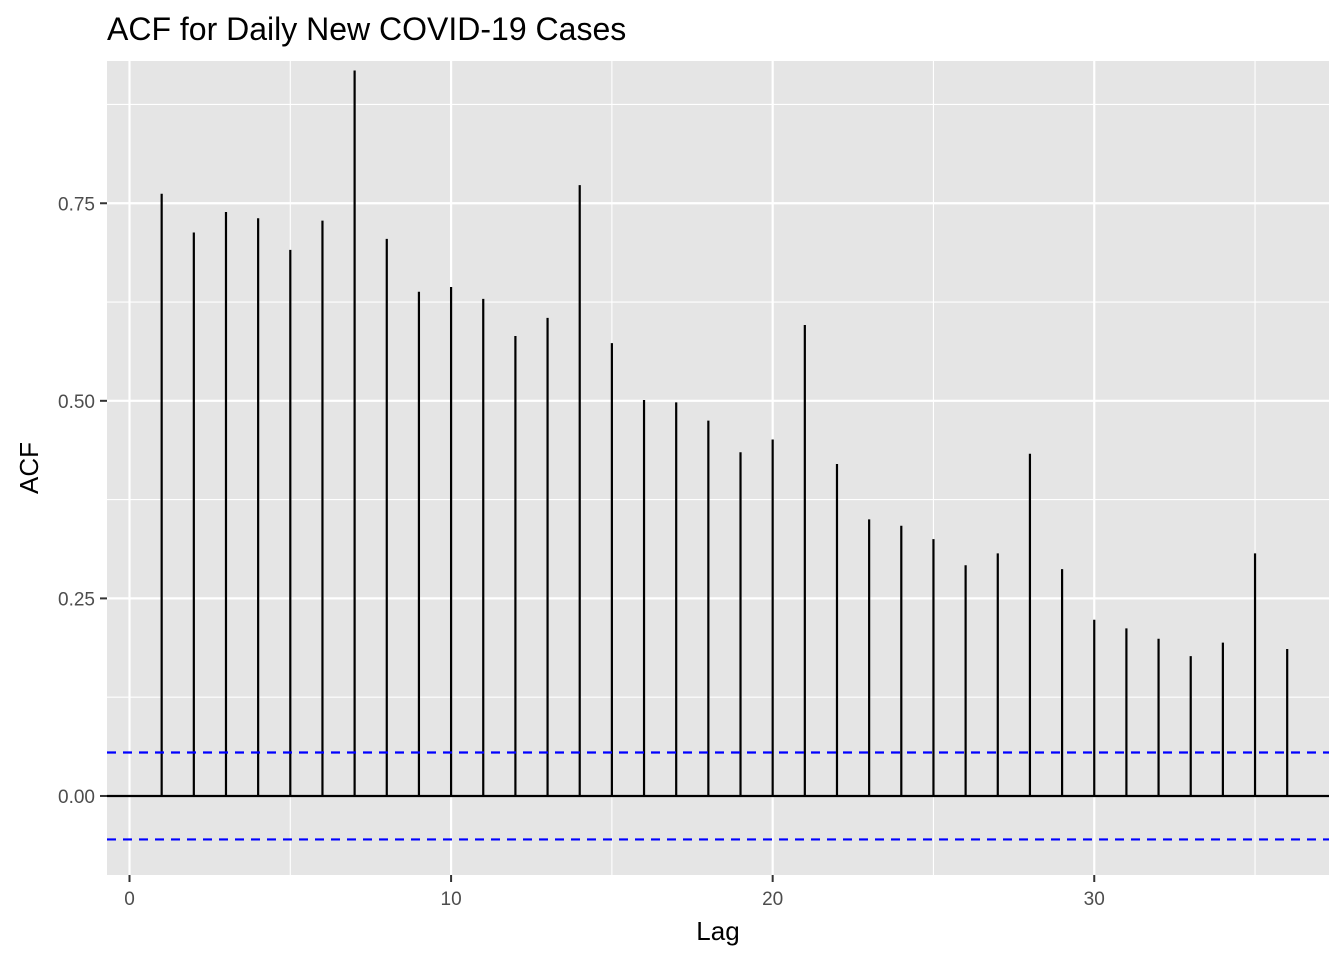 This screenshot has width=1344, height=960. What do you see at coordinates (129, 899) in the screenshot?
I see `x-tick-label: 0` at bounding box center [129, 899].